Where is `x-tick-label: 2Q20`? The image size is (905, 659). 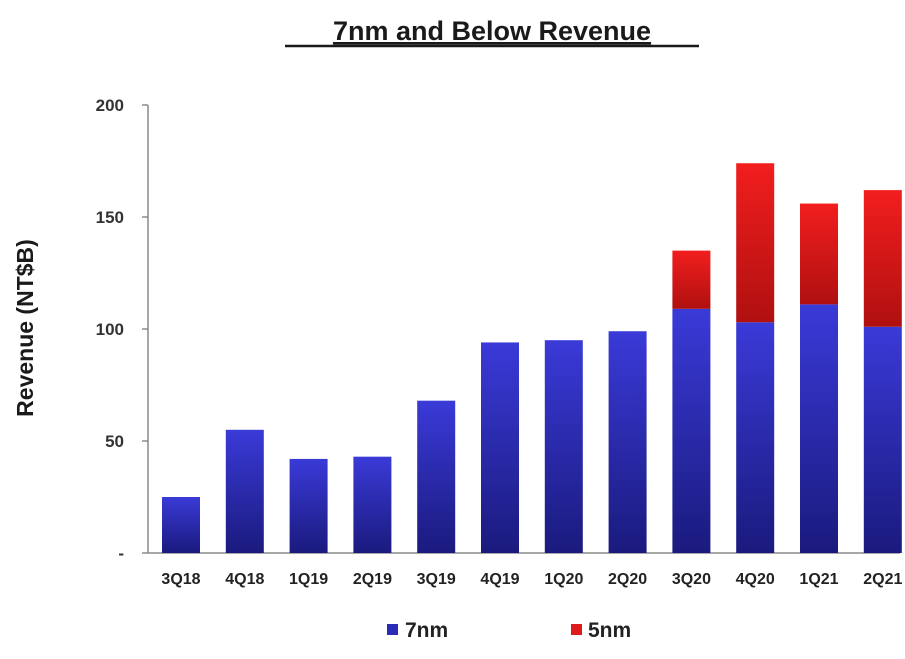 x-tick-label: 2Q20 is located at coordinates (627, 579).